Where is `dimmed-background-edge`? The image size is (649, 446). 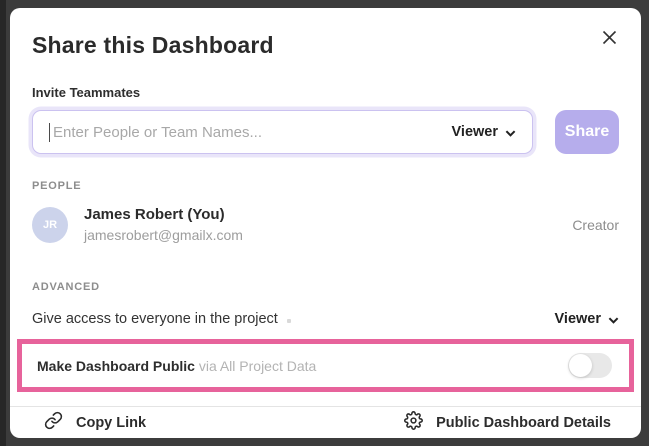
dimmed-background-edge is located at coordinates (3, 223).